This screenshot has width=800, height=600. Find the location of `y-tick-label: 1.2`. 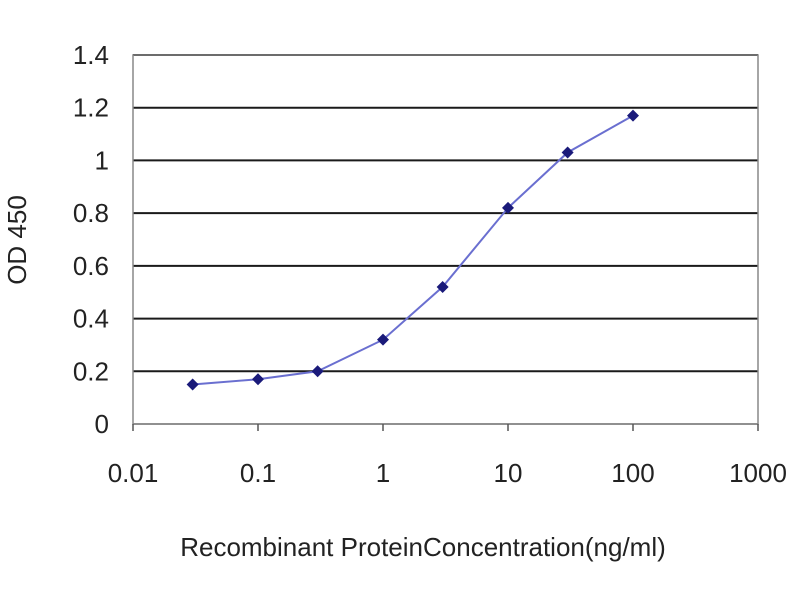

y-tick-label: 1.2 is located at coordinates (91, 108).